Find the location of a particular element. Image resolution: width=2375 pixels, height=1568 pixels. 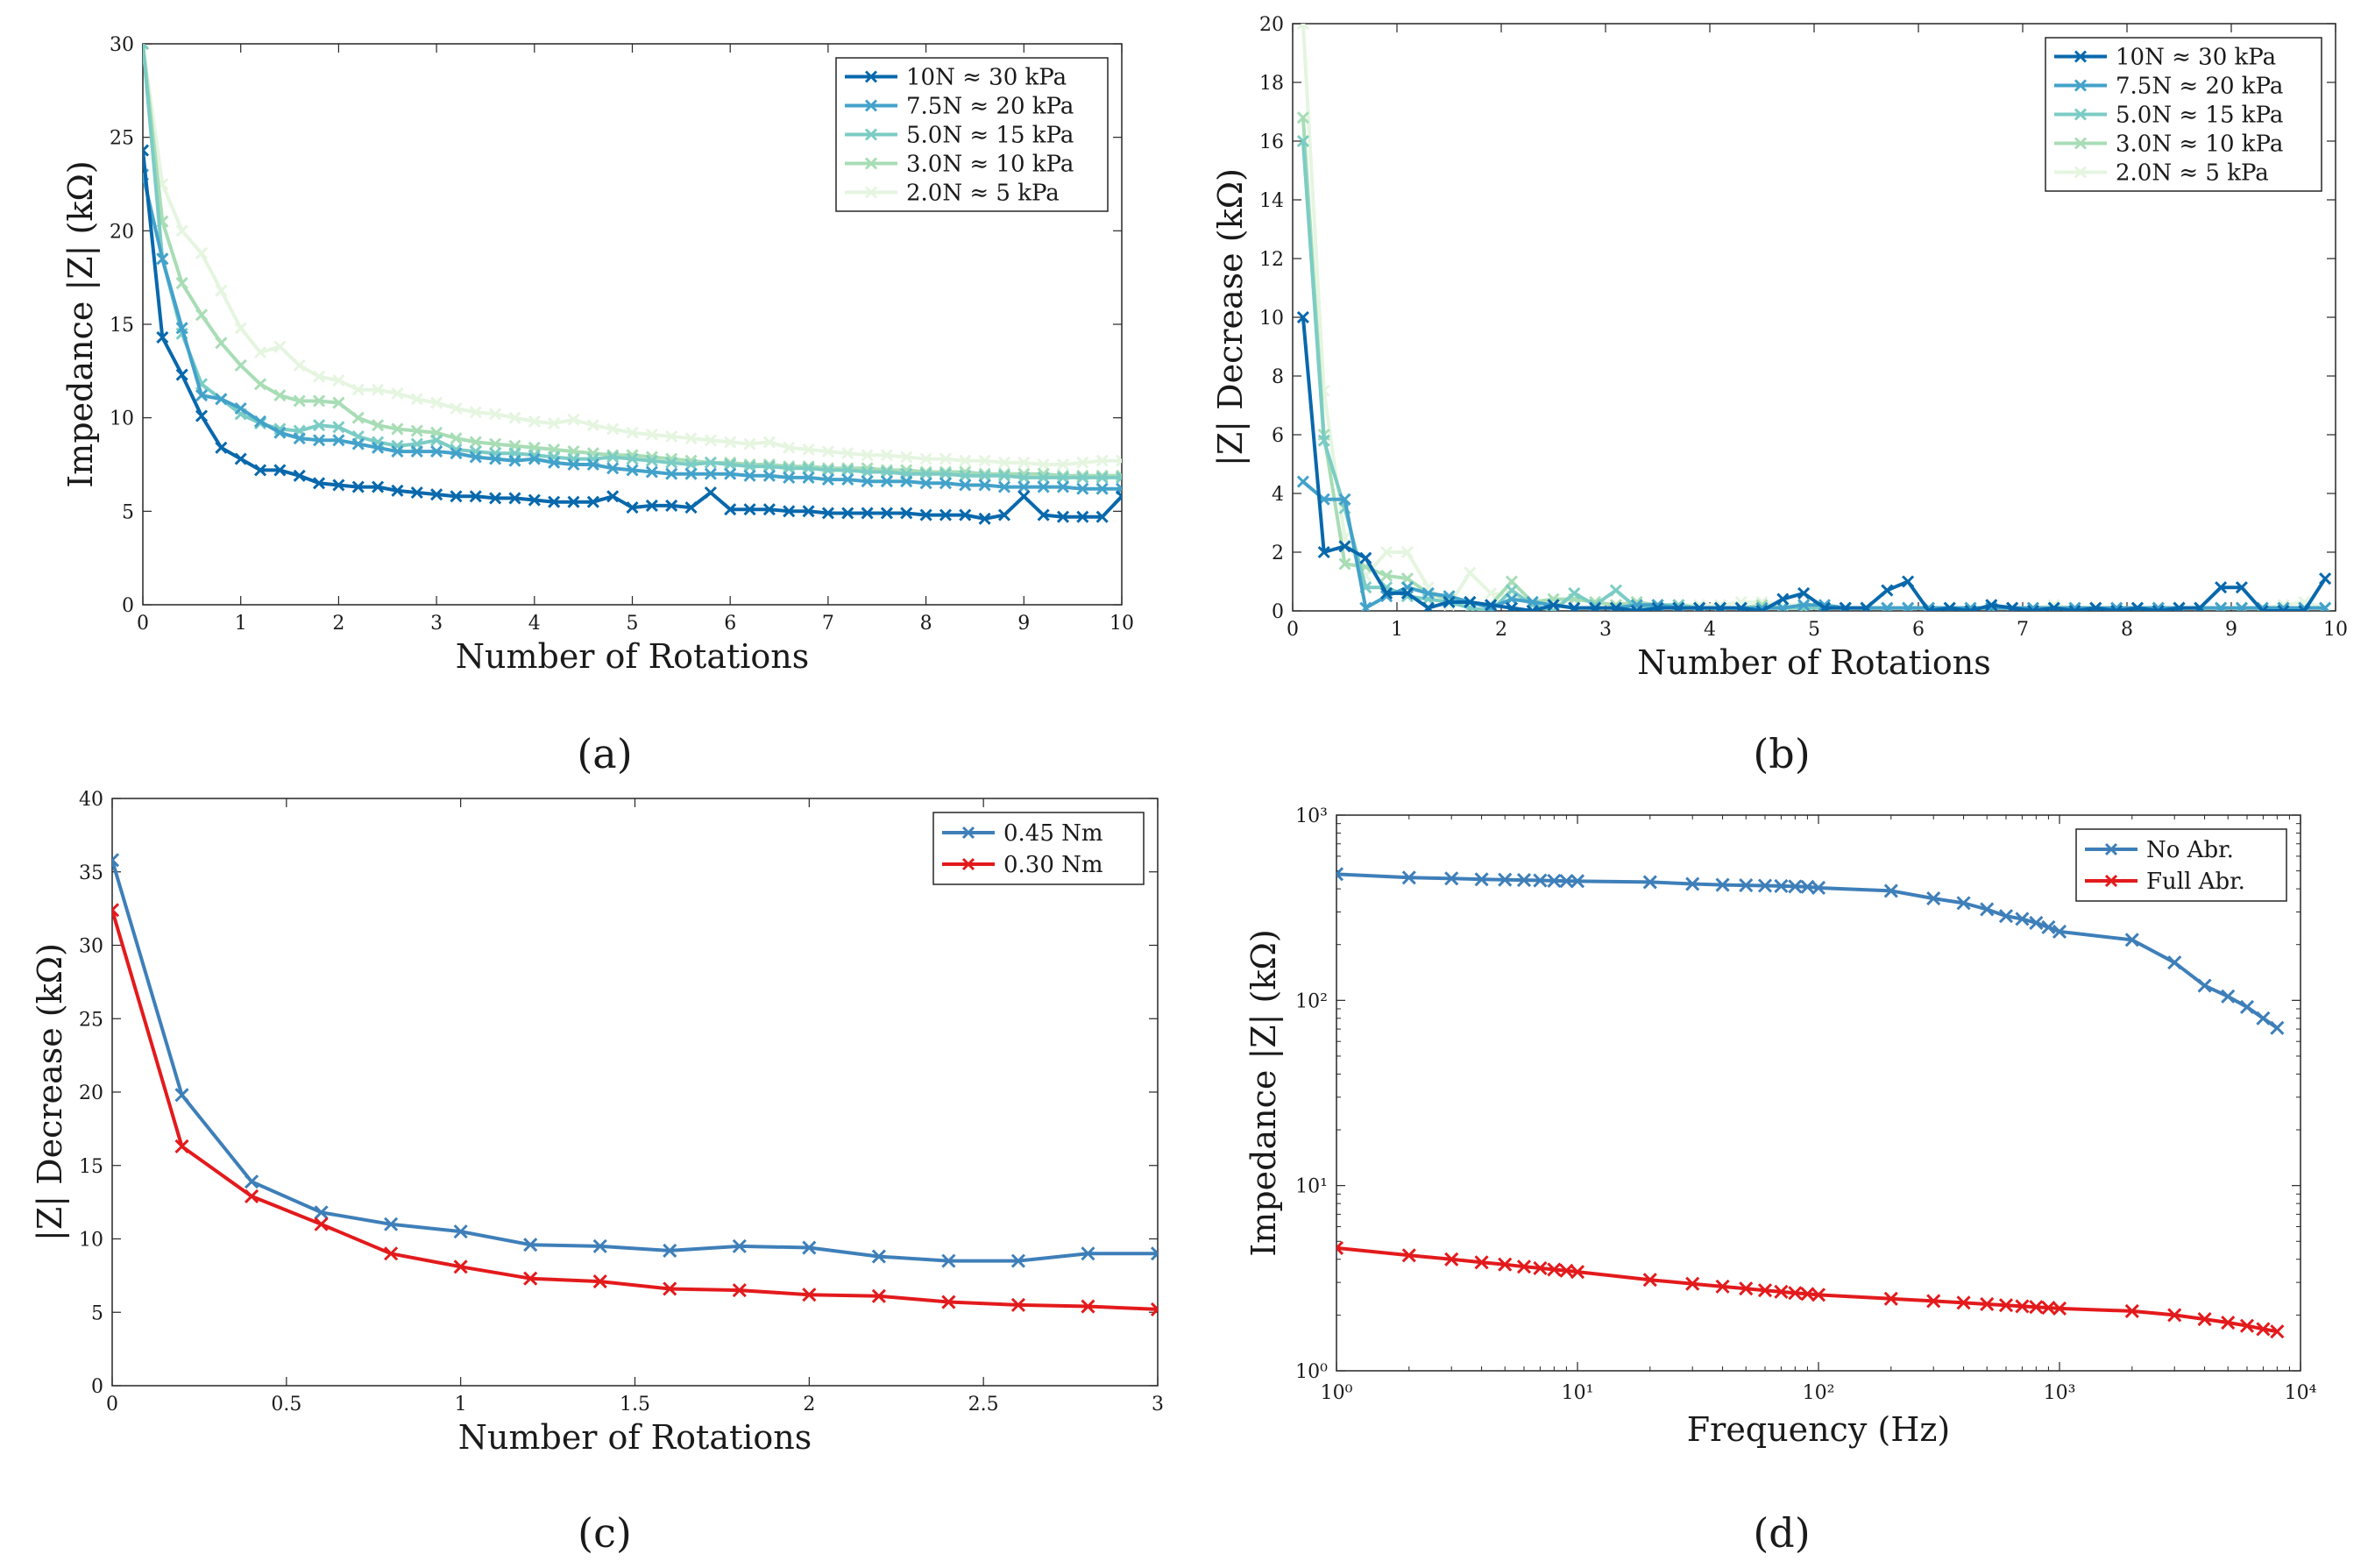

x-tick-label: 1 is located at coordinates (241, 624).